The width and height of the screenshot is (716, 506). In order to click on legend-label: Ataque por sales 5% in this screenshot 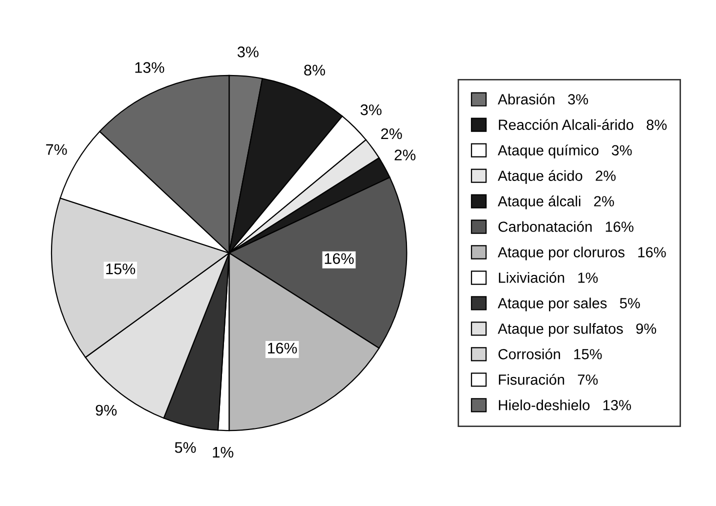, I will do `click(569, 305)`.